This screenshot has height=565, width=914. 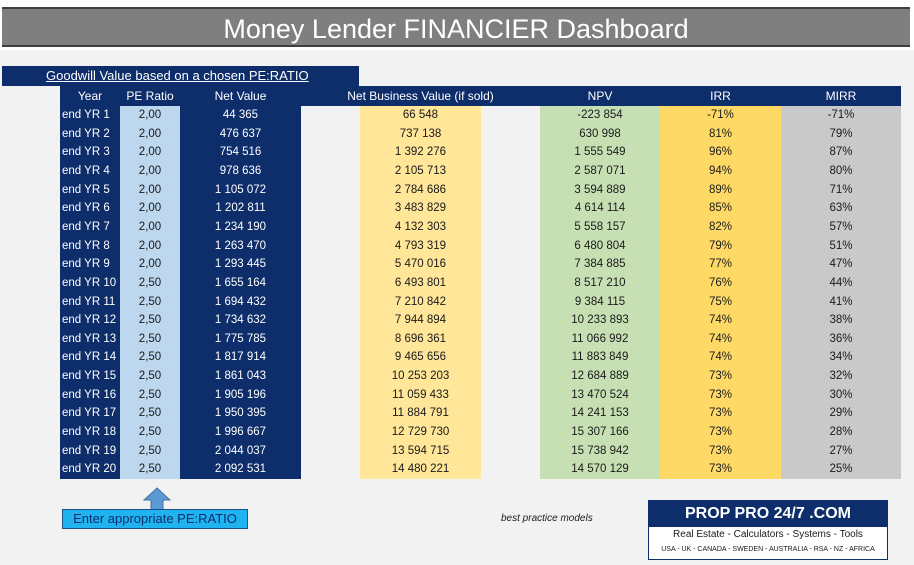 I want to click on logo-title: PROP PRO 24/7 .COM, so click(x=768, y=514).